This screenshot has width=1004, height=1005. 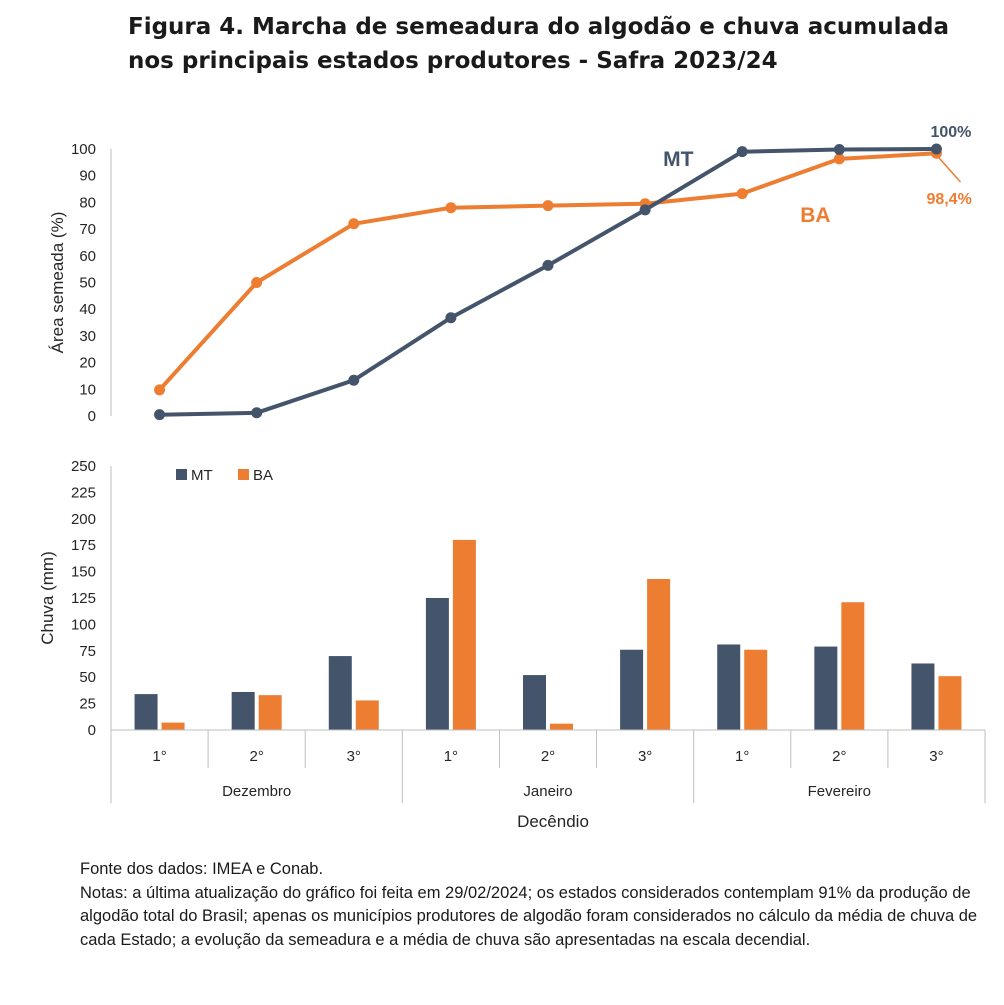 What do you see at coordinates (224, 475) in the screenshot?
I see `bar-chart-legend: MT BA` at bounding box center [224, 475].